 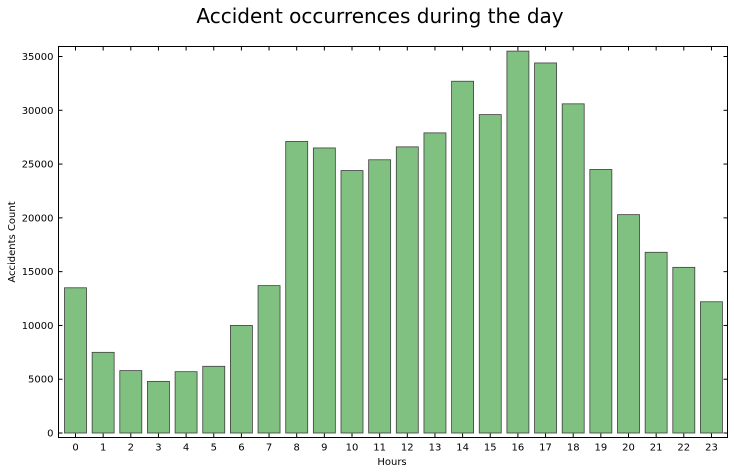 I want to click on x-tick-label: 9, so click(x=324, y=448).